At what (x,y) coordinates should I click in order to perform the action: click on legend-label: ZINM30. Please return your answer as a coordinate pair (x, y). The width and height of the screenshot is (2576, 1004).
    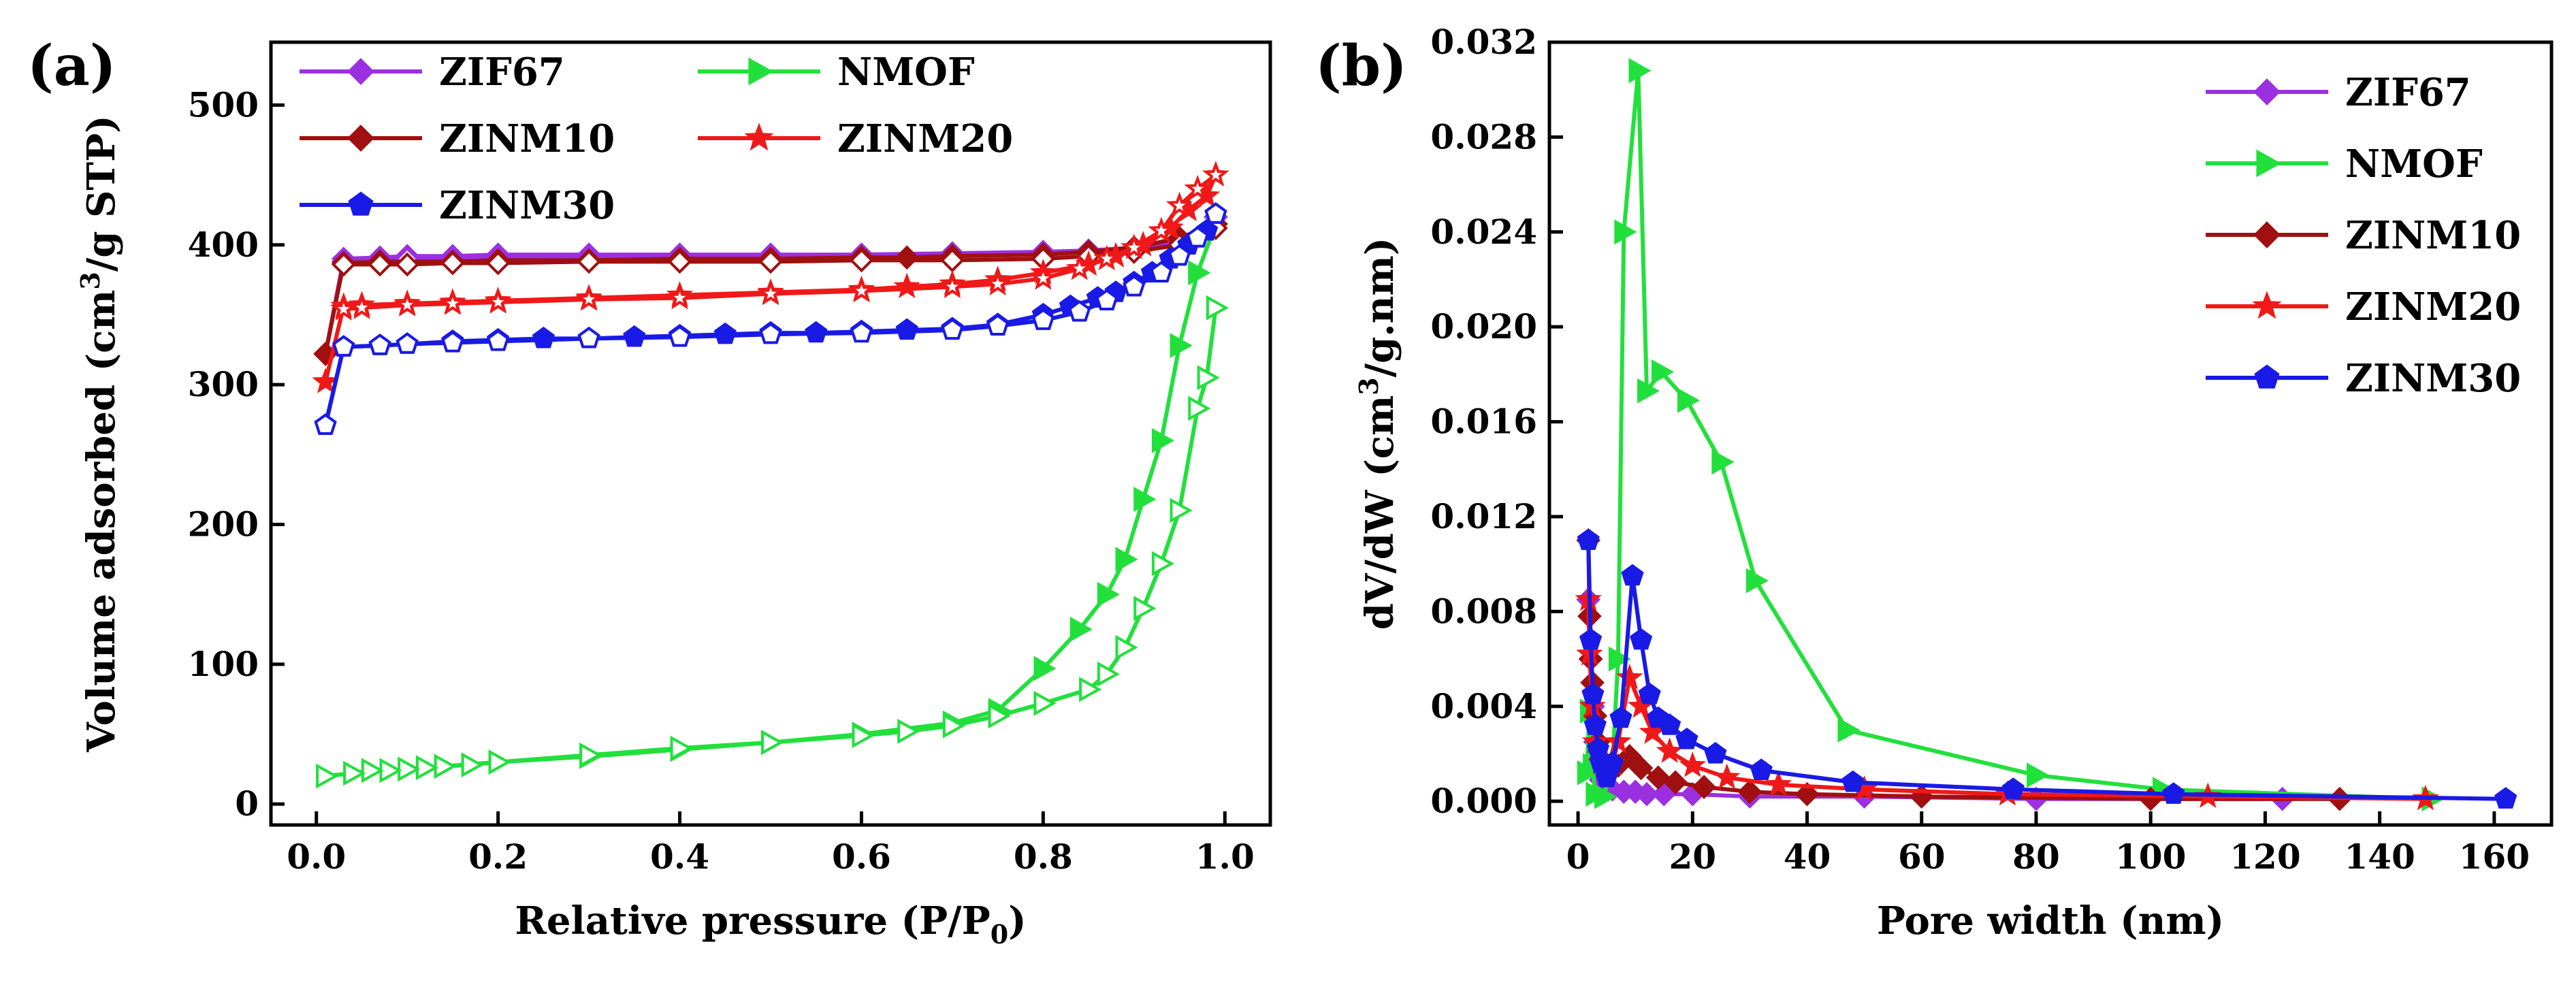
    Looking at the image, I should click on (2433, 378).